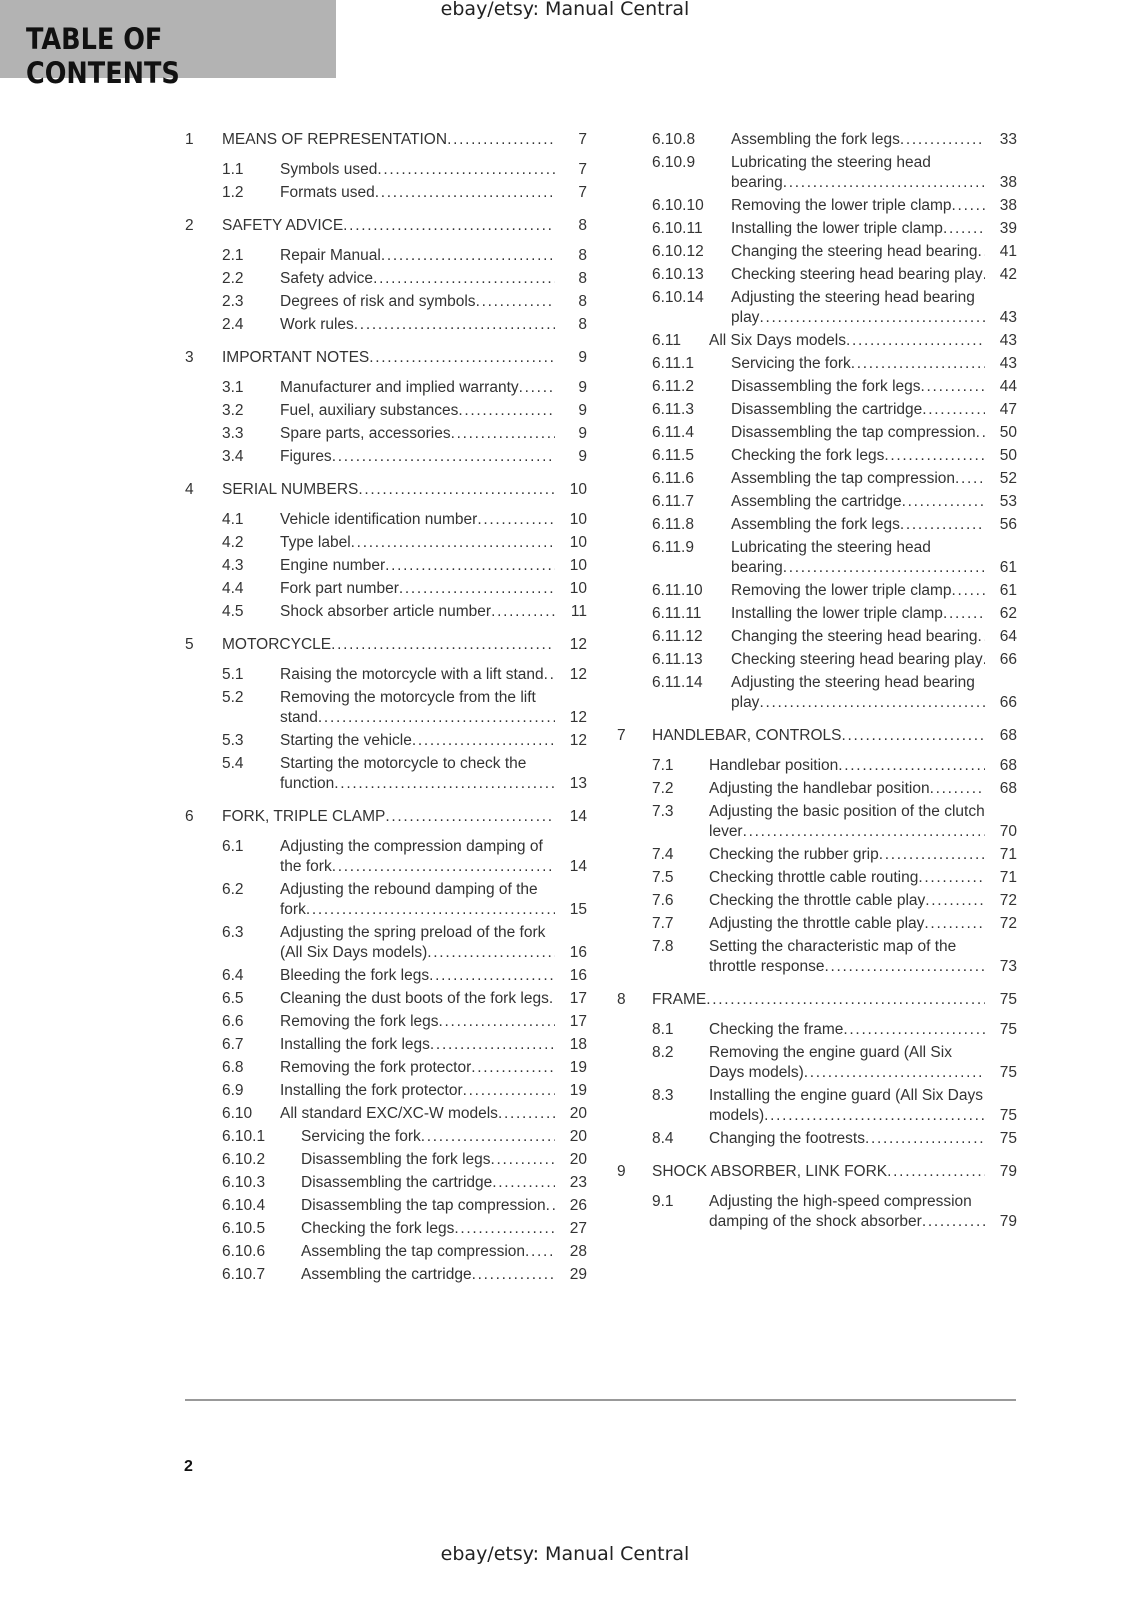 The height and width of the screenshot is (1600, 1130). I want to click on entry-number: 8.4, so click(663, 1138).